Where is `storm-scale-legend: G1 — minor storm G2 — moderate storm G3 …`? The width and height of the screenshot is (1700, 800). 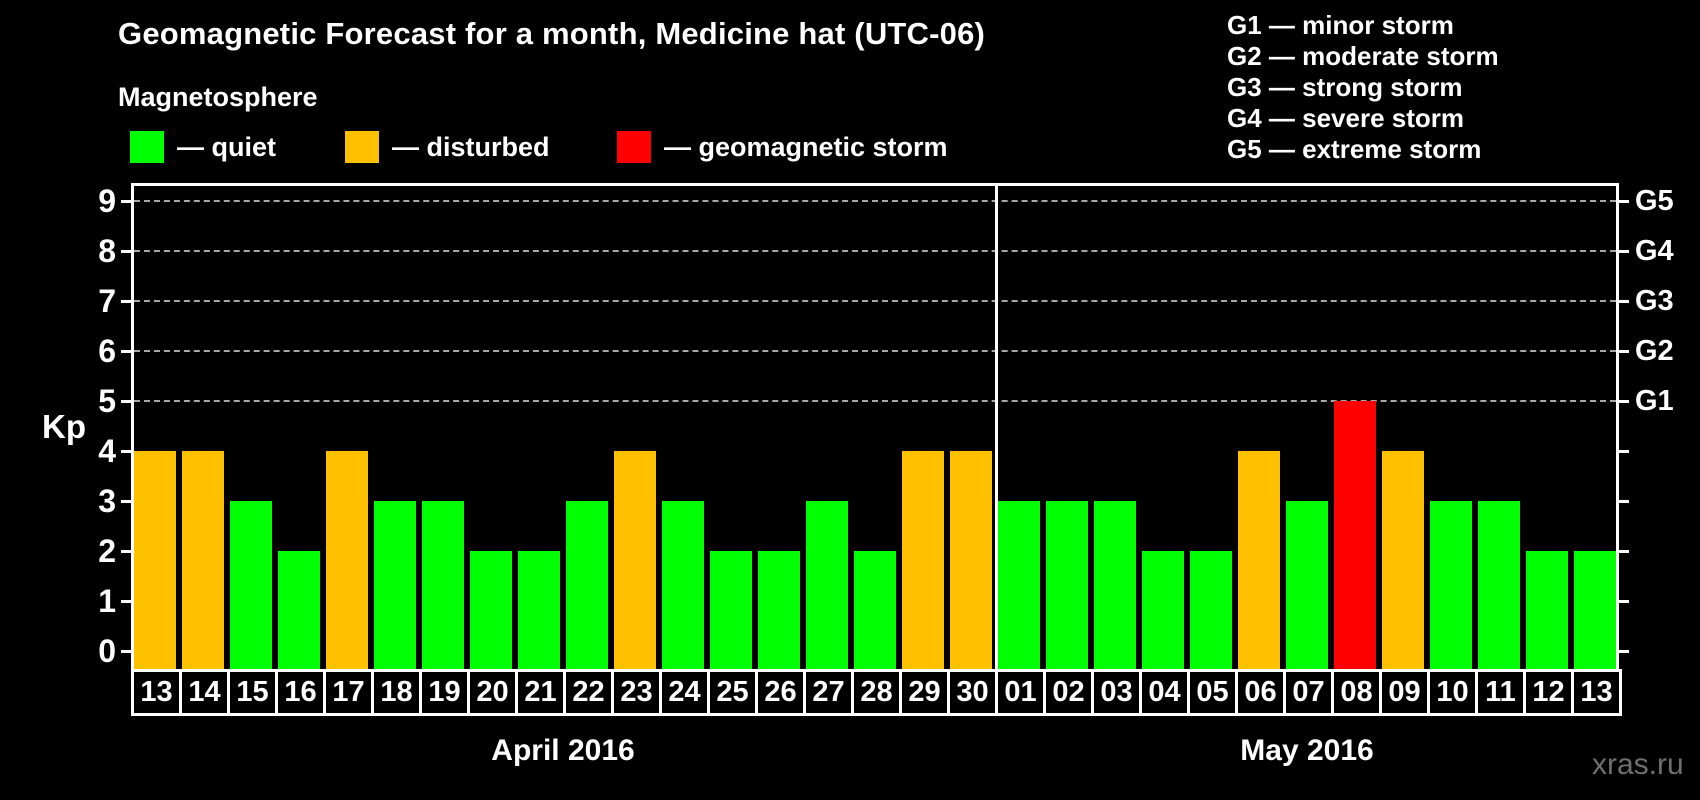
storm-scale-legend: G1 — minor storm G2 — moderate storm G3 … is located at coordinates (1363, 87).